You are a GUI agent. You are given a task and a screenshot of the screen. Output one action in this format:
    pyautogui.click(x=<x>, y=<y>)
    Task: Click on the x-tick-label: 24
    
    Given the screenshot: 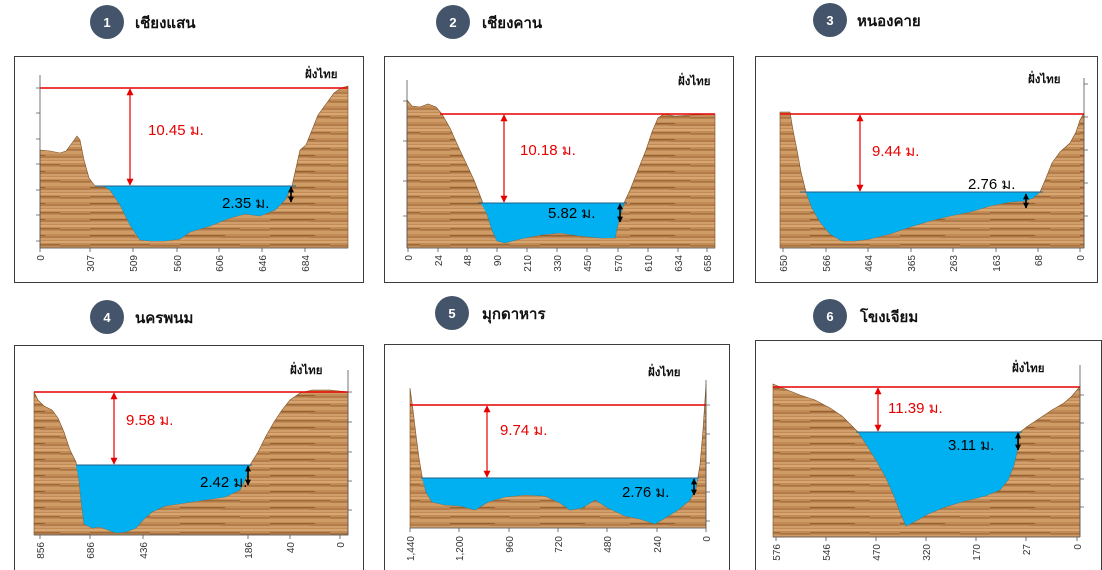 What is the action you would take?
    pyautogui.click(x=439, y=261)
    